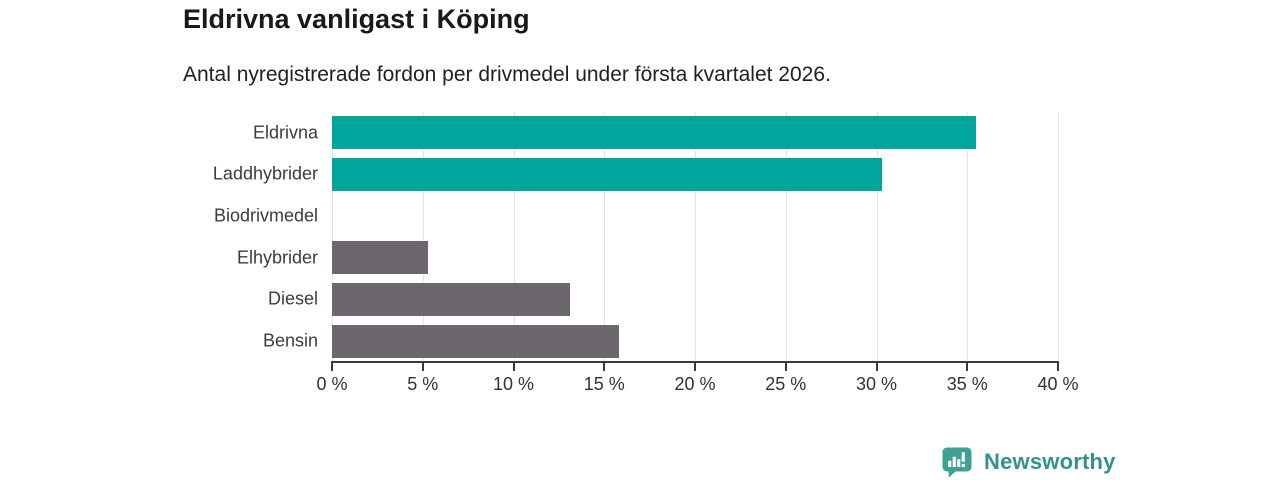 The height and width of the screenshot is (480, 1280). I want to click on bar-row: Eldrivna, so click(655, 133).